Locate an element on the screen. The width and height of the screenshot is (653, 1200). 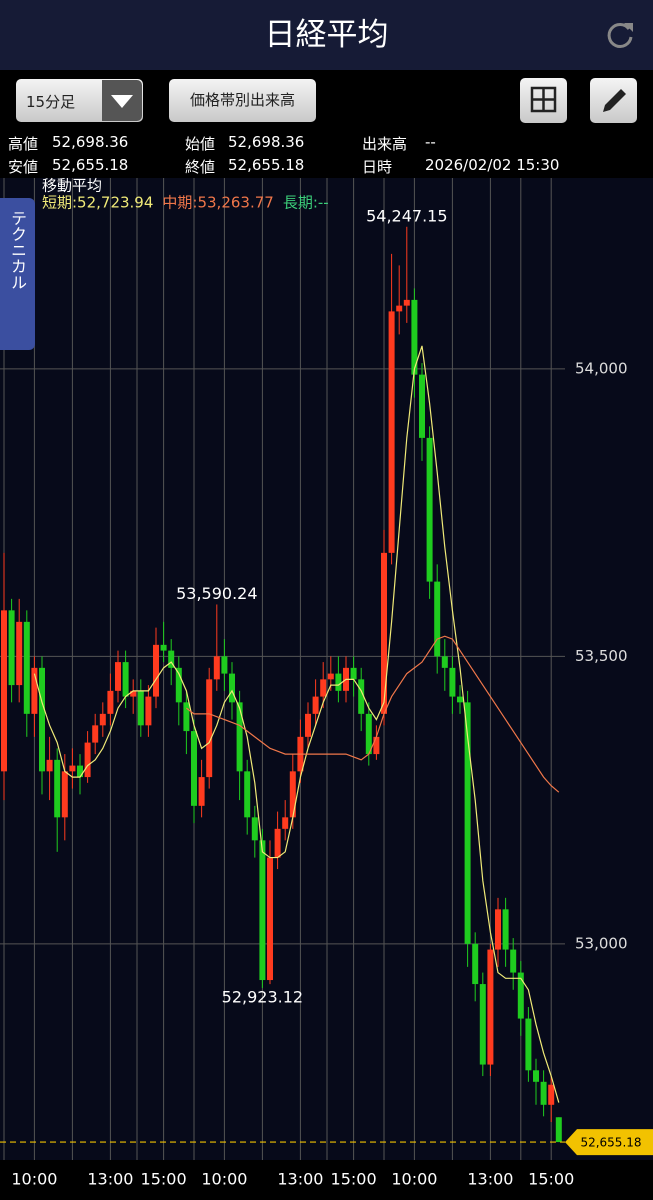
y-tick-label: 54,000 is located at coordinates (601, 368).